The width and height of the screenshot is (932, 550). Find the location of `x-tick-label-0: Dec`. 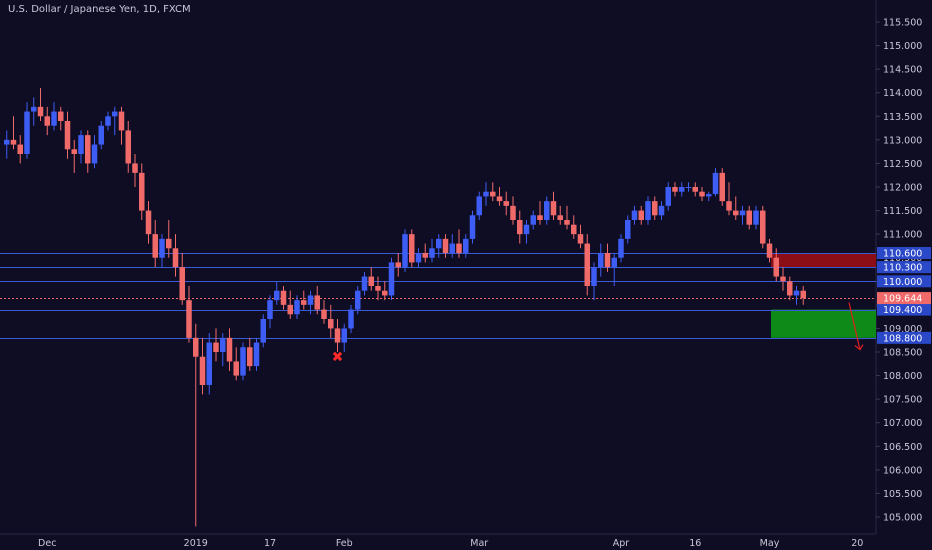

x-tick-label-0: Dec is located at coordinates (47, 543).